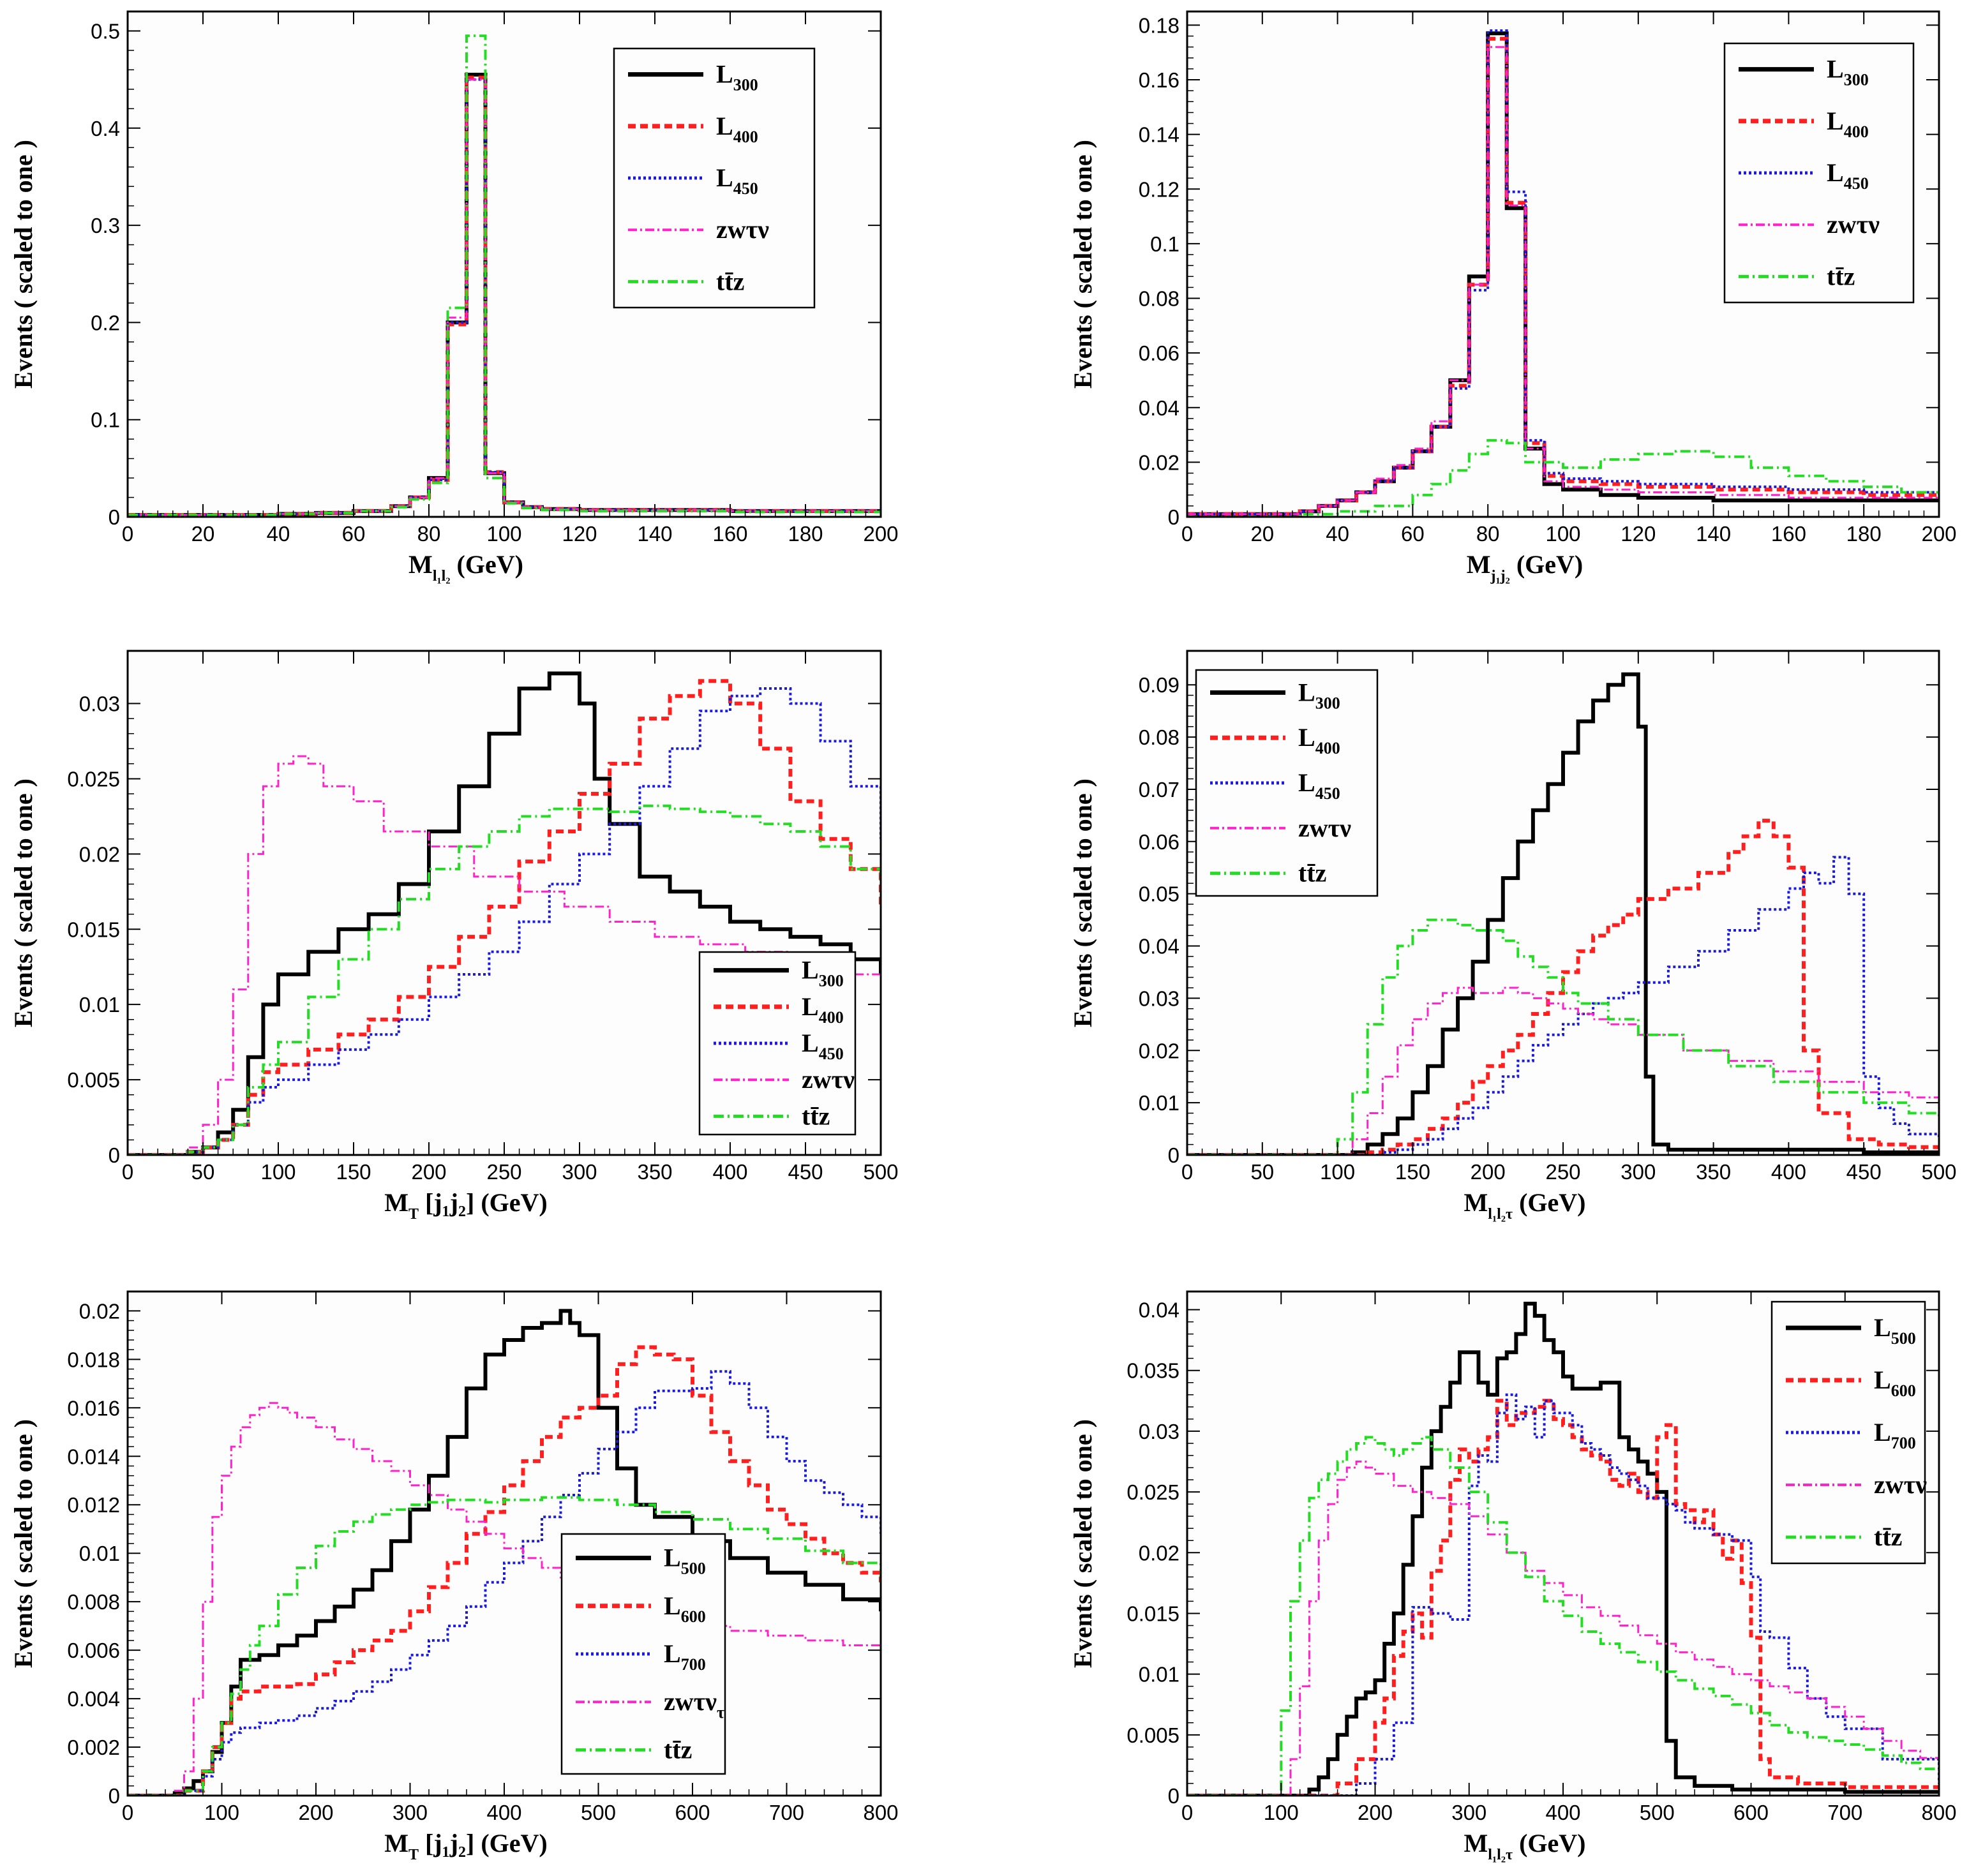 Image resolution: width=1969 pixels, height=1876 pixels. Describe the element at coordinates (1638, 534) in the screenshot. I see `x-tick-label: 120` at that location.